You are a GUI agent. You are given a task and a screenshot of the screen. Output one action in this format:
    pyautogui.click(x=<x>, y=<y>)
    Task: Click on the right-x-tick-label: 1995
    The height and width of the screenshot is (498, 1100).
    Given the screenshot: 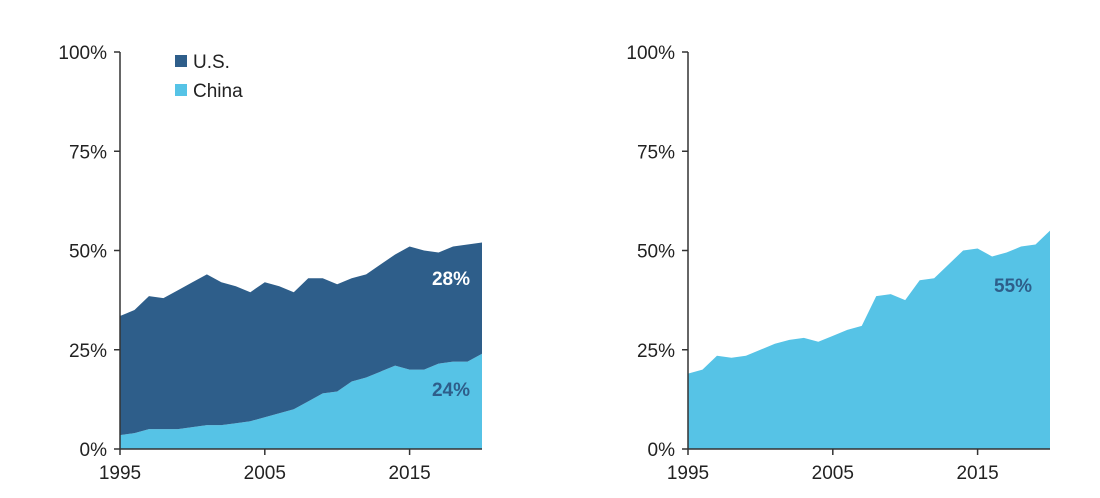 What is the action you would take?
    pyautogui.click(x=688, y=473)
    